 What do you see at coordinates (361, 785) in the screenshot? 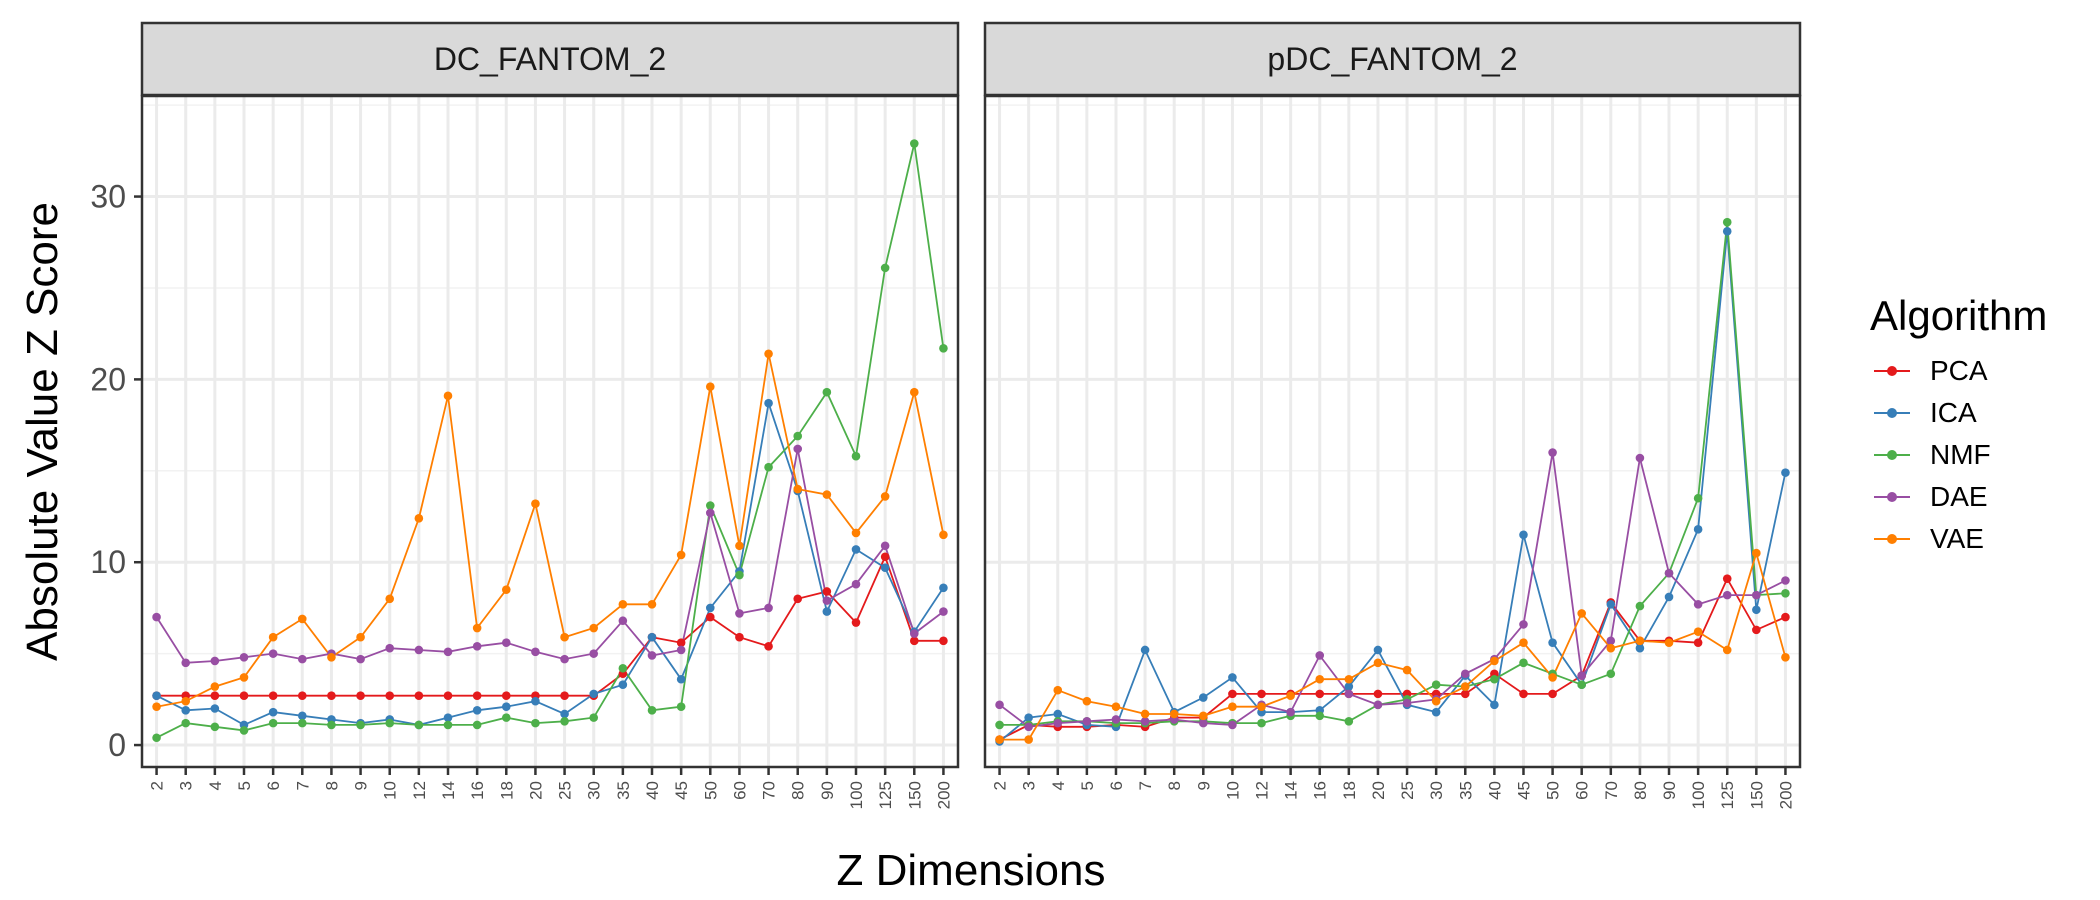
I see `x-tick-label: 9` at bounding box center [361, 785].